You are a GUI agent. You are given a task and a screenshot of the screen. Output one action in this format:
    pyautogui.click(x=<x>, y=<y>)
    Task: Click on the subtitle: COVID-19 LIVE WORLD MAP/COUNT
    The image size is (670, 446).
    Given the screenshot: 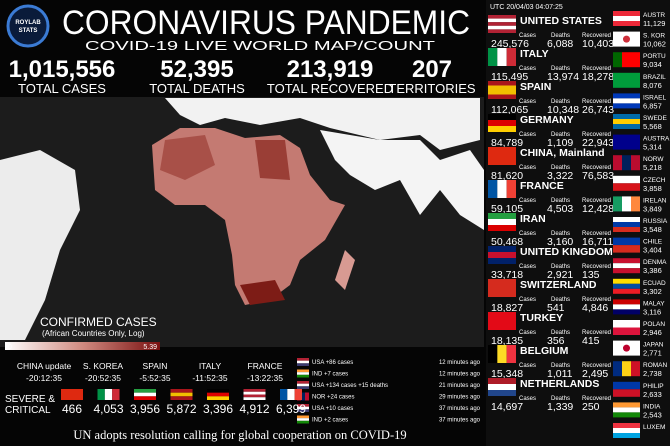 What is the action you would take?
    pyautogui.click(x=260, y=45)
    